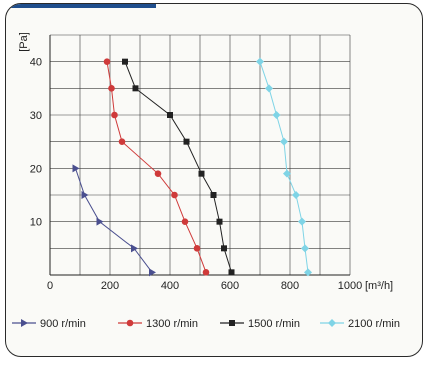  What do you see at coordinates (172, 324) in the screenshot?
I see `legend-label: 1300 r/min` at bounding box center [172, 324].